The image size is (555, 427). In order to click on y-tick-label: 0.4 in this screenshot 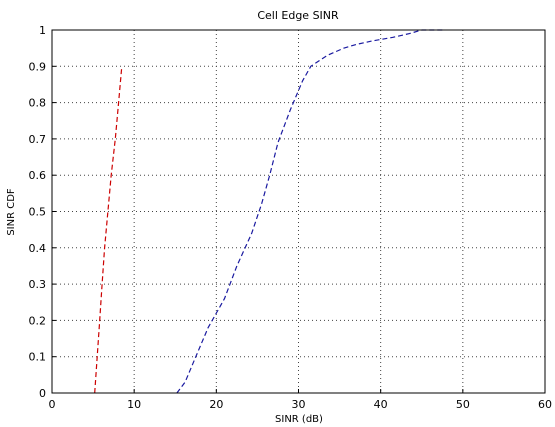, I will do `click(38, 248)`.